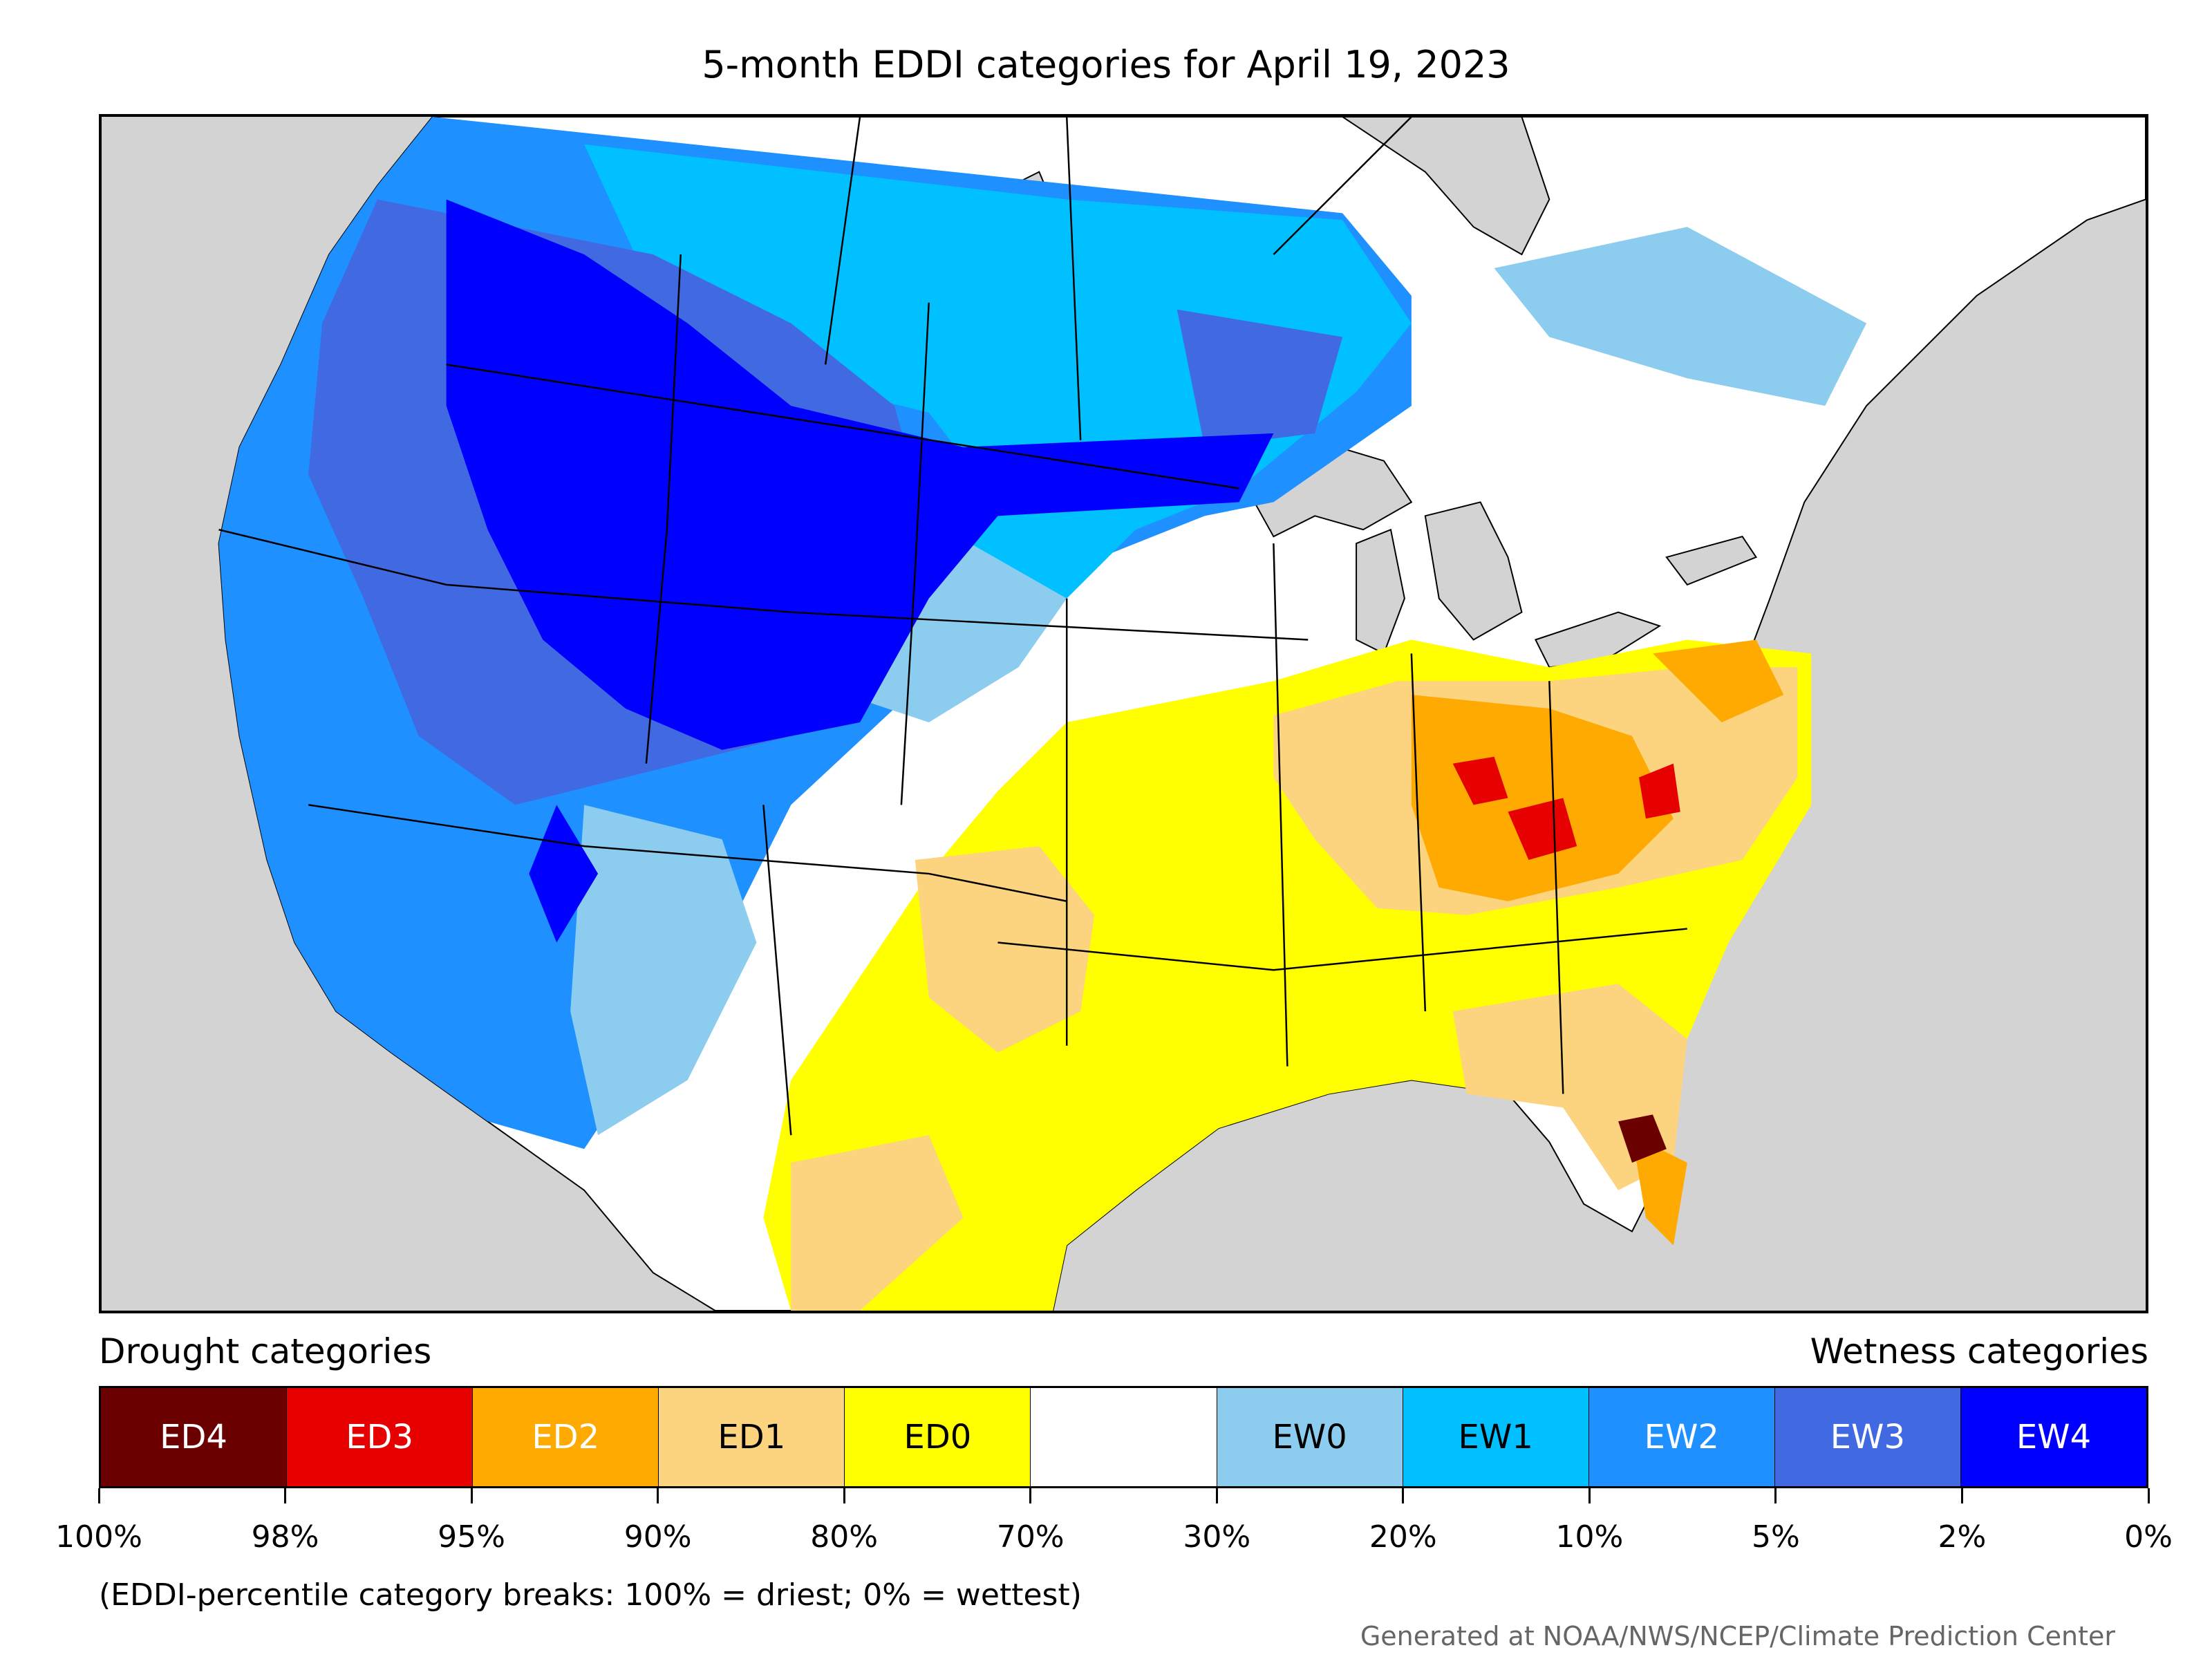 This screenshot has width=2212, height=1659. I want to click on tick-label: 80%, so click(845, 1537).